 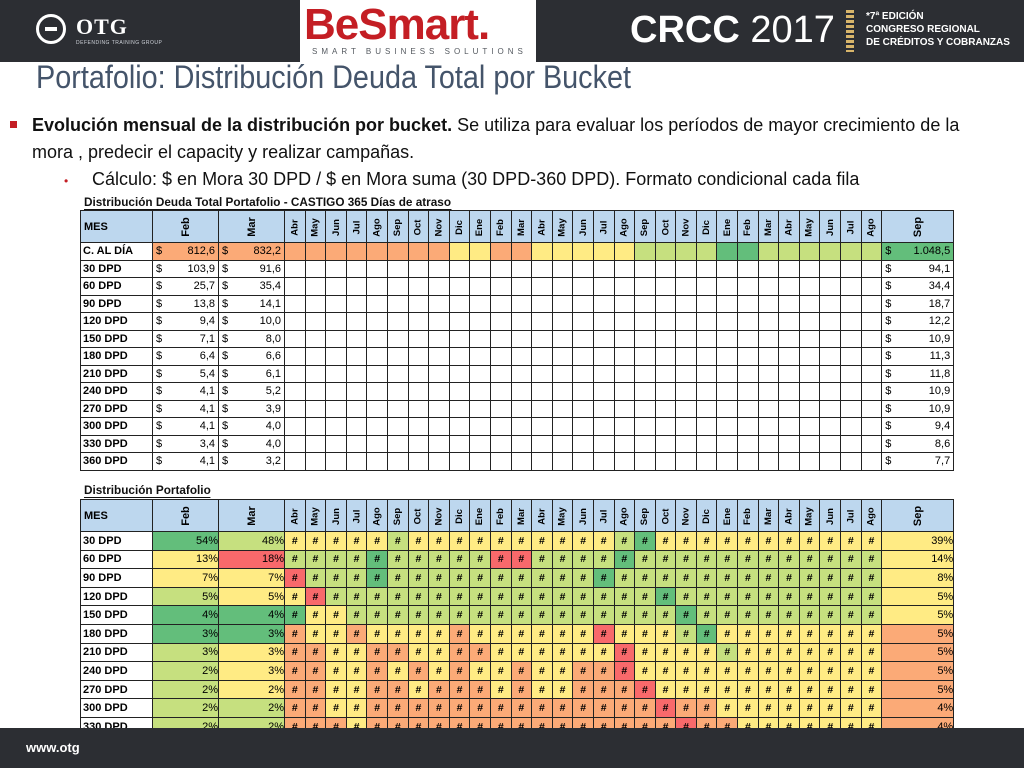 I want to click on column-header-month-label: May, so click(x=315, y=227).